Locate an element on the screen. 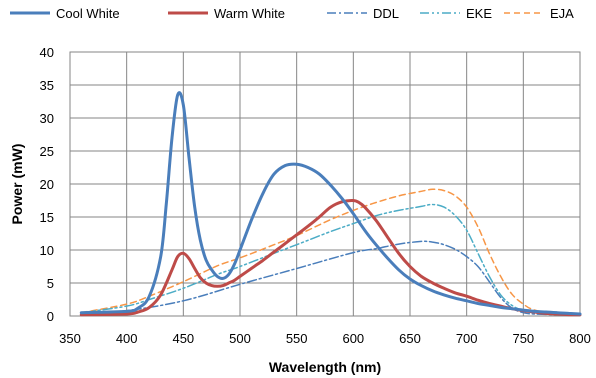  x-tick-label: 650 is located at coordinates (410, 338).